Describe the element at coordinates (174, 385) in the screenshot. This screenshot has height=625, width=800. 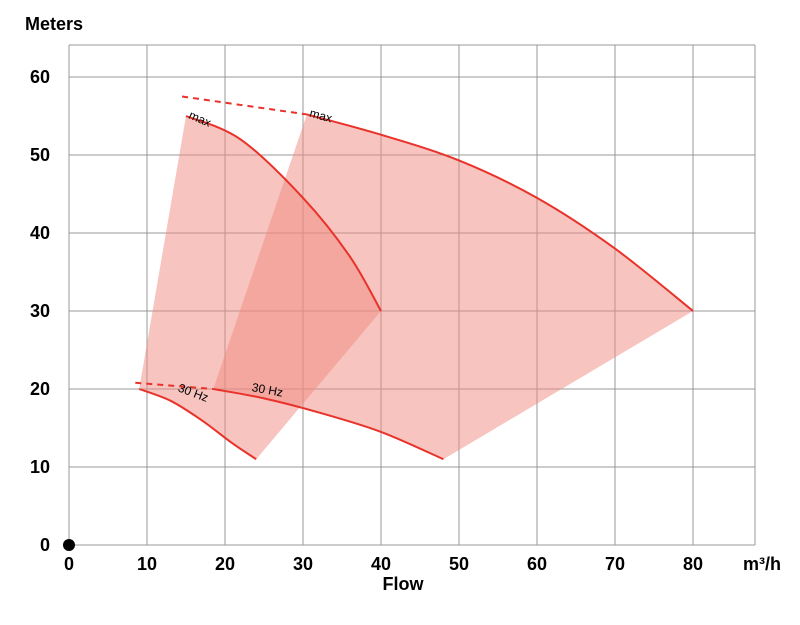
I see `min-extension-dashed` at that location.